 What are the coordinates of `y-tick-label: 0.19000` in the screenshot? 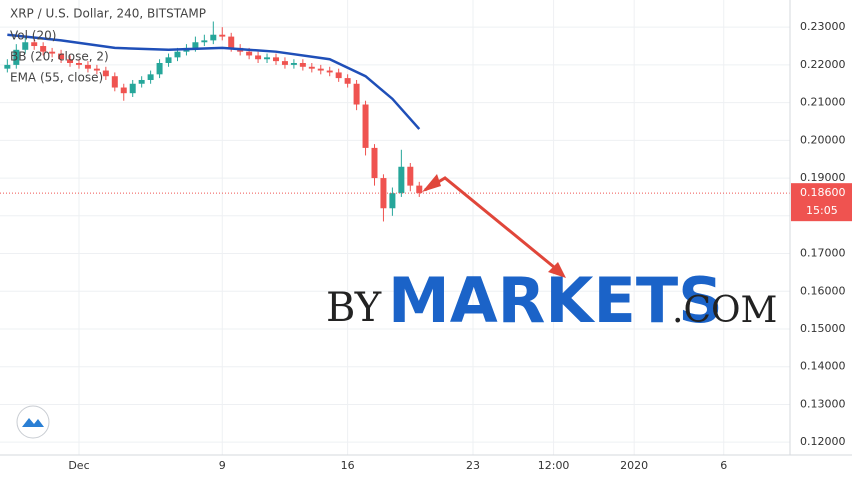 It's located at (823, 177).